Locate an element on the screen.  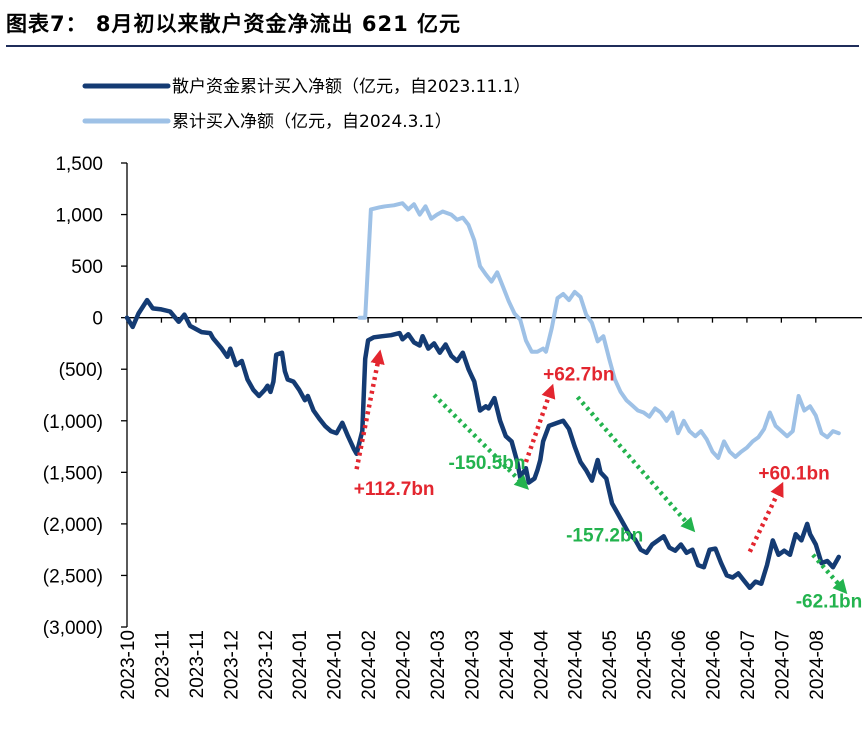
y-tick-label: 1,000 is located at coordinates (79, 216).